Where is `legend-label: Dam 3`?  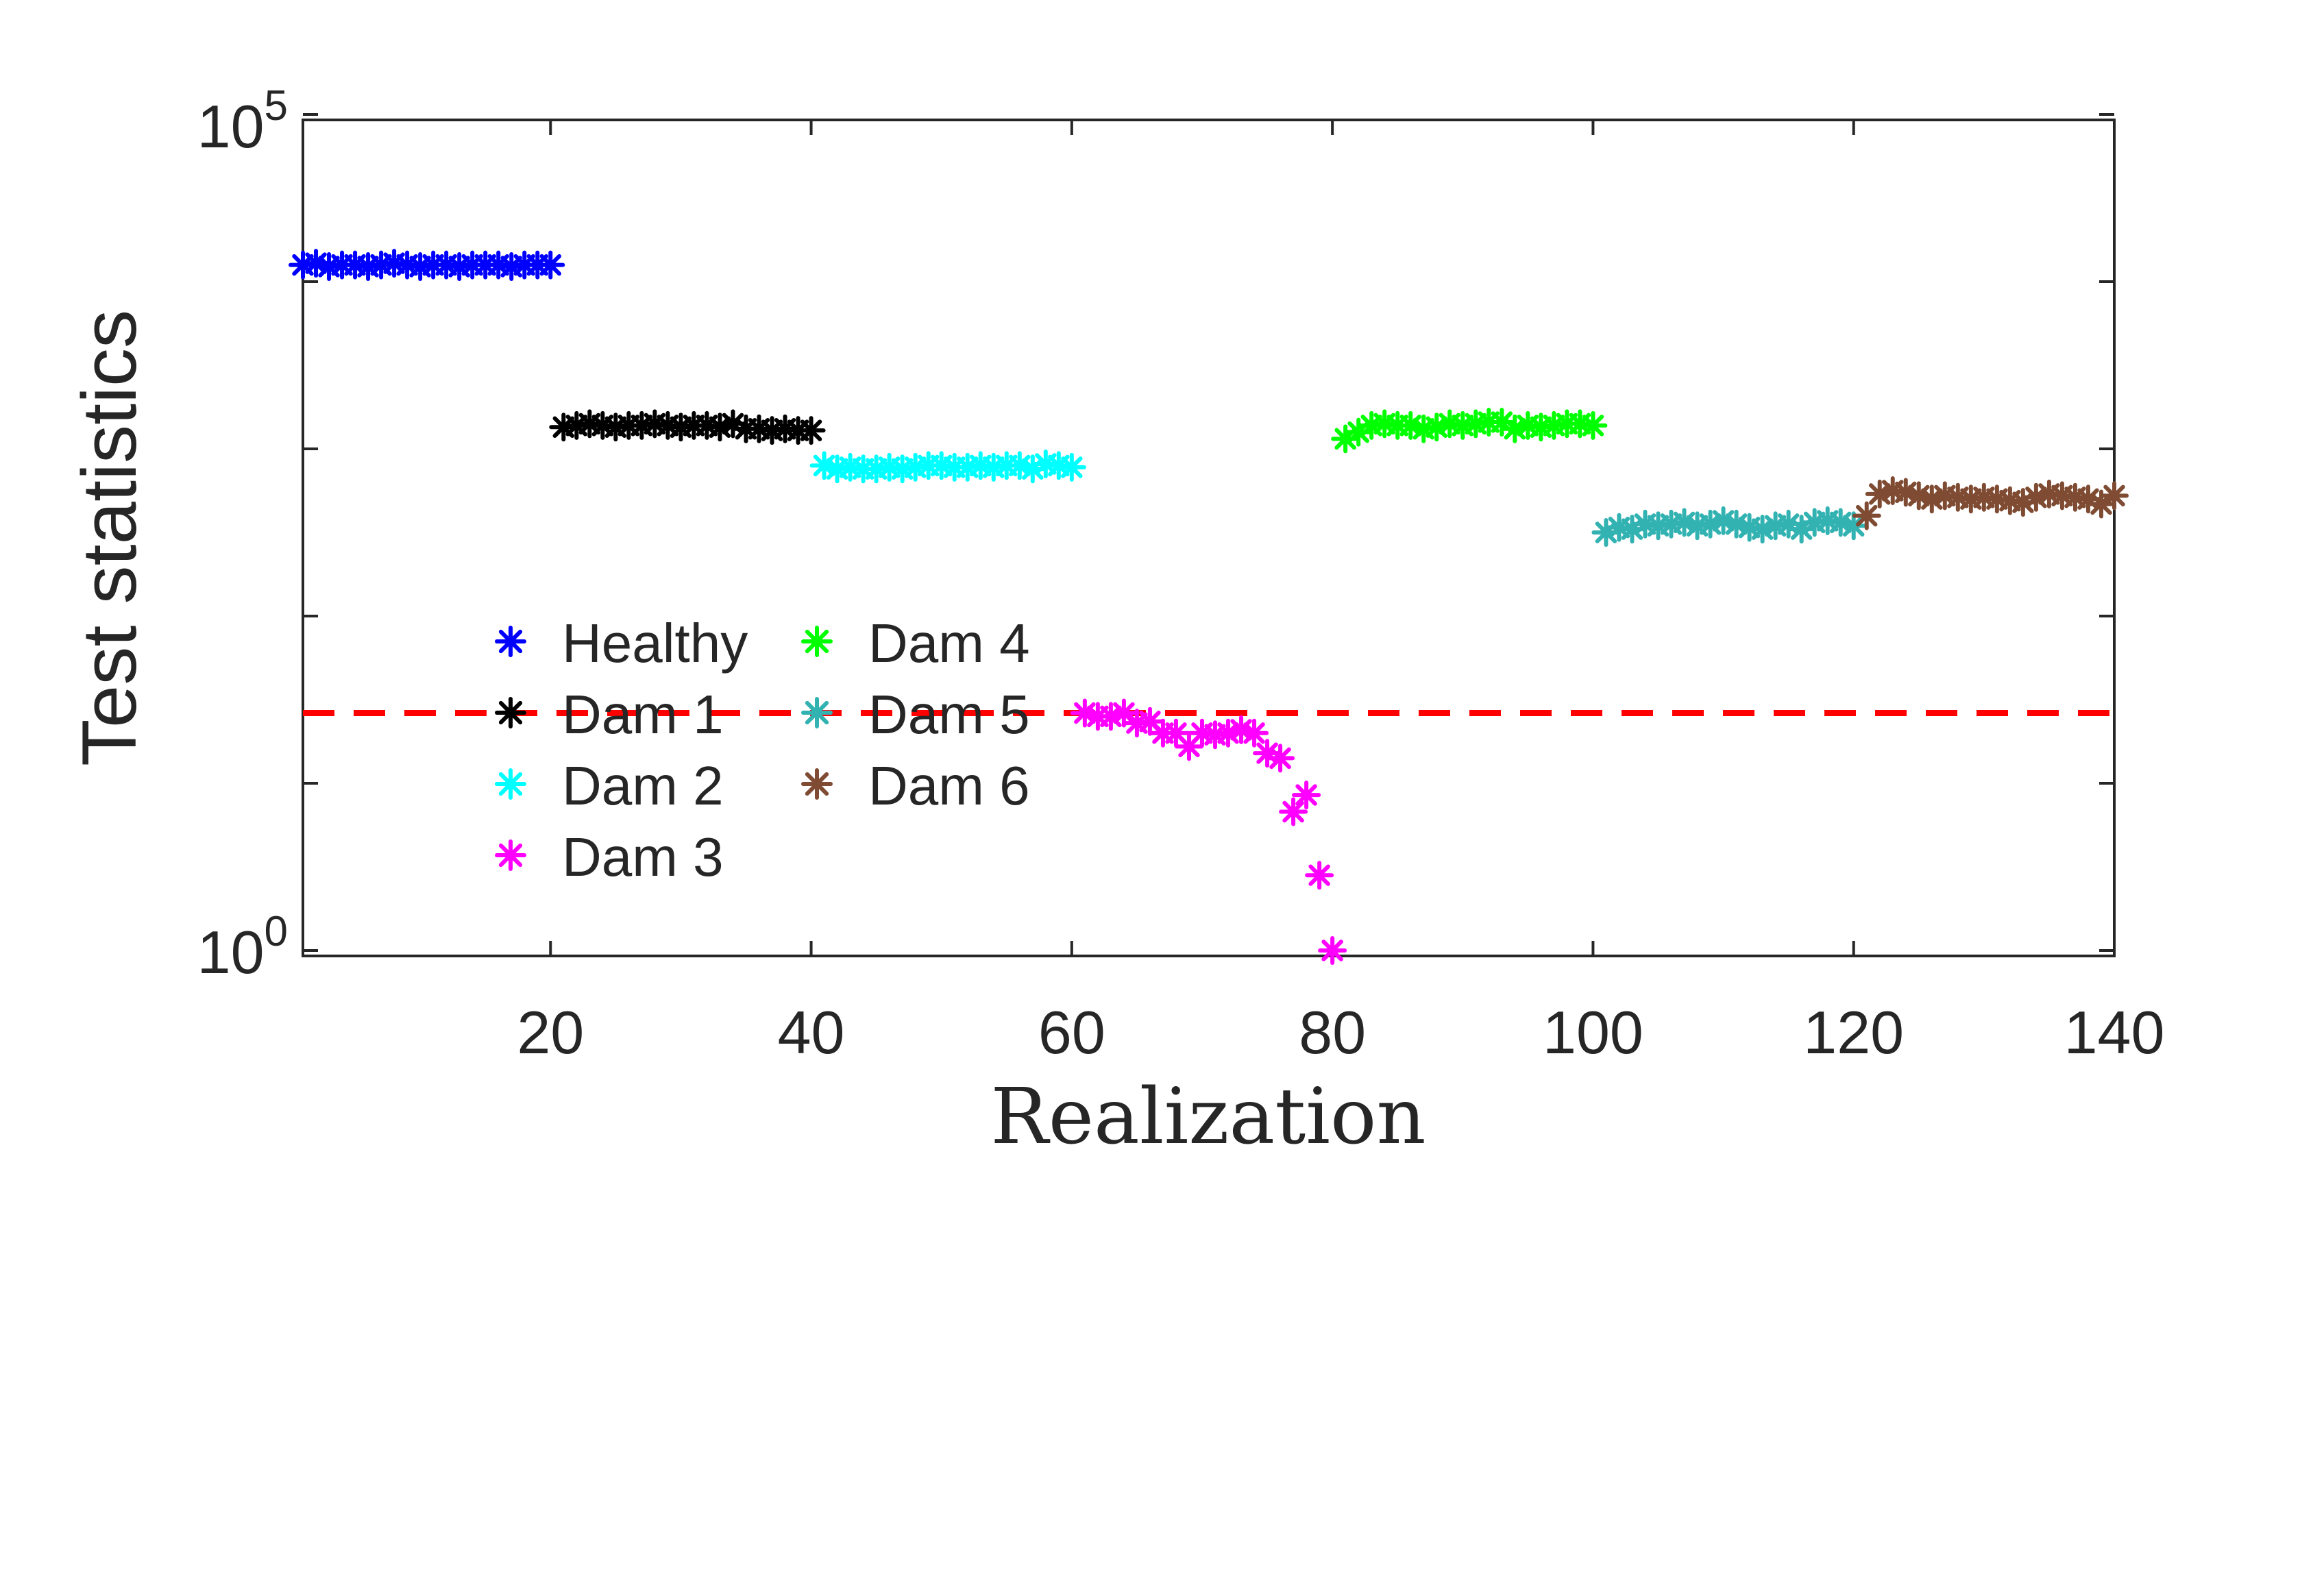
legend-label: Dam 3 is located at coordinates (643, 857).